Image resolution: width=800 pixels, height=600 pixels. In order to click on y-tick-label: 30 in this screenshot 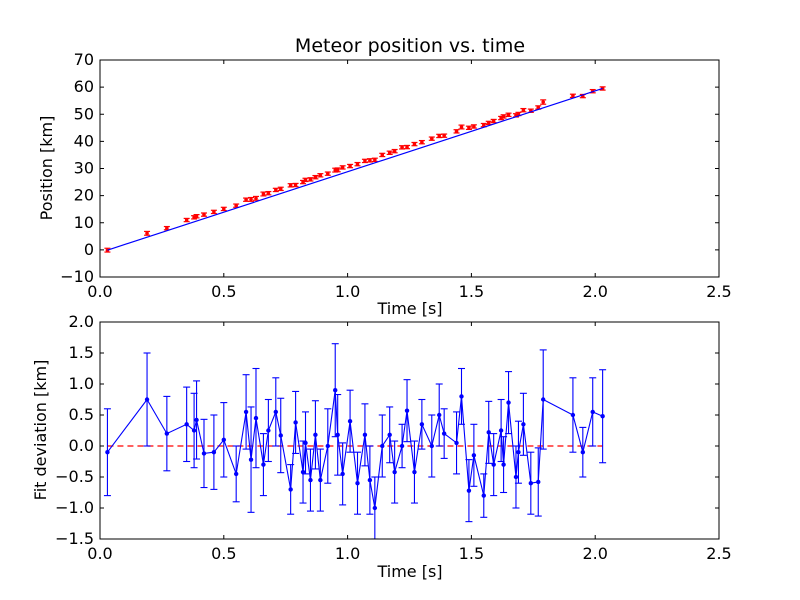, I will do `click(84, 168)`.